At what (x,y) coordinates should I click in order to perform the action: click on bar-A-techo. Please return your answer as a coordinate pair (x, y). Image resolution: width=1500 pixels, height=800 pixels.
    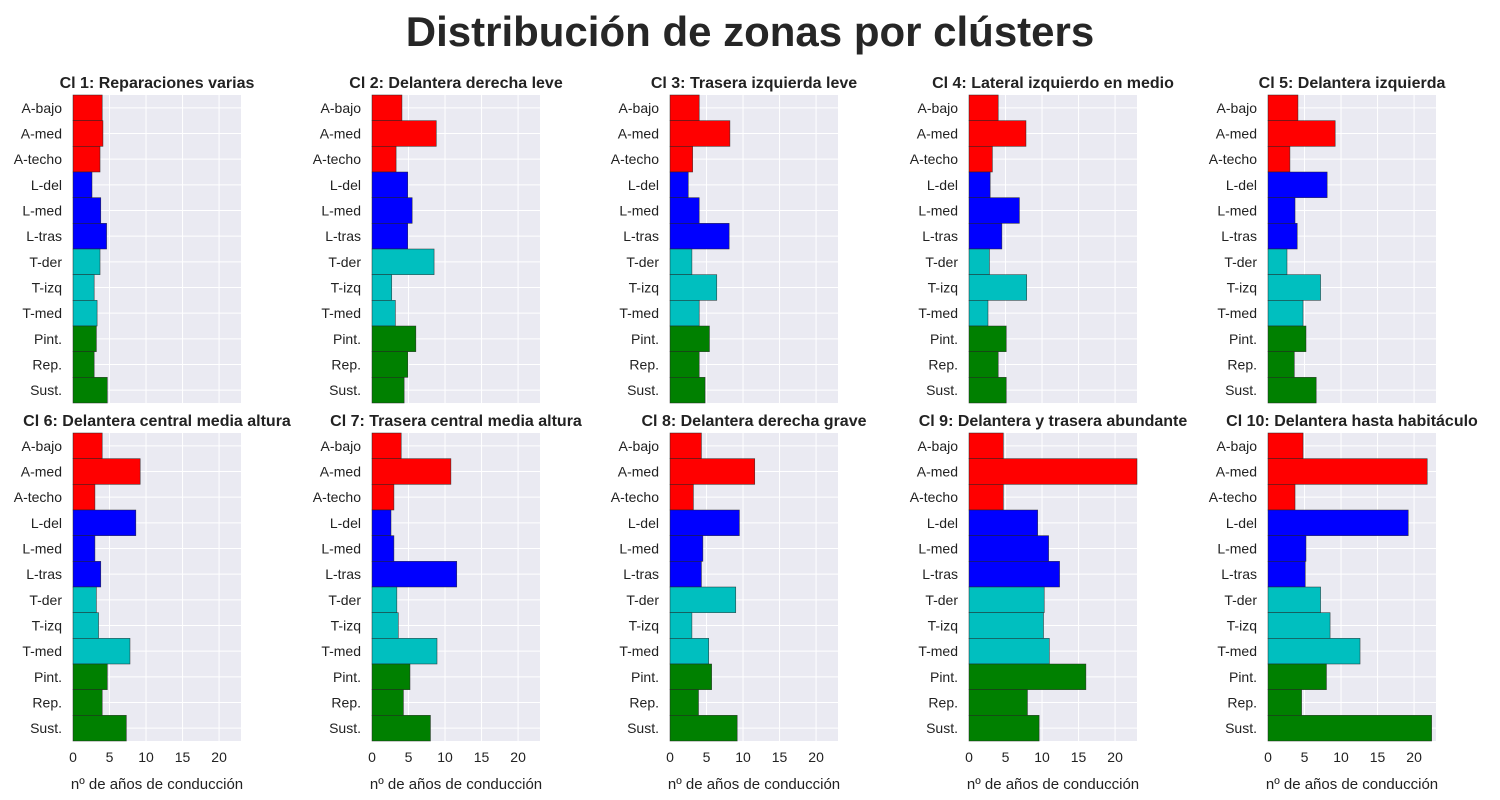
    Looking at the image, I should click on (1279, 159).